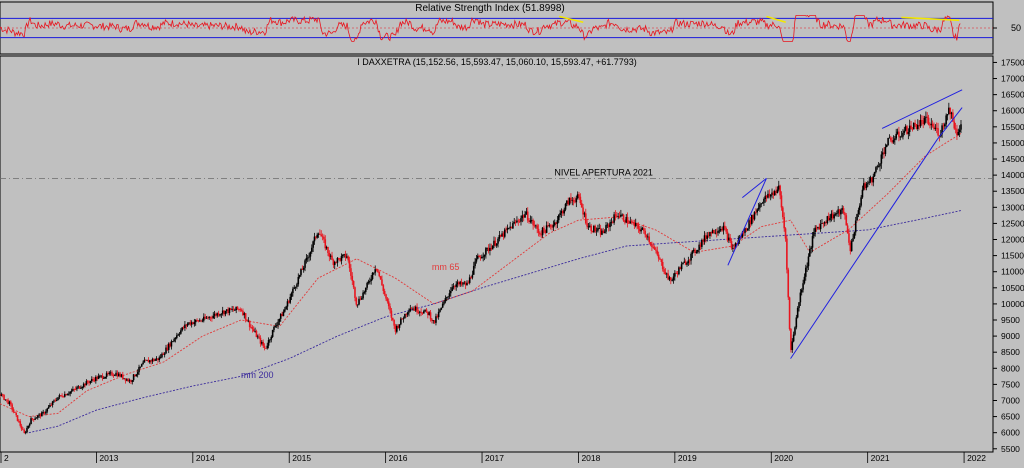 This screenshot has height=468, width=1024. What do you see at coordinates (930, 19) in the screenshot?
I see `rsi-divergence-segment` at bounding box center [930, 19].